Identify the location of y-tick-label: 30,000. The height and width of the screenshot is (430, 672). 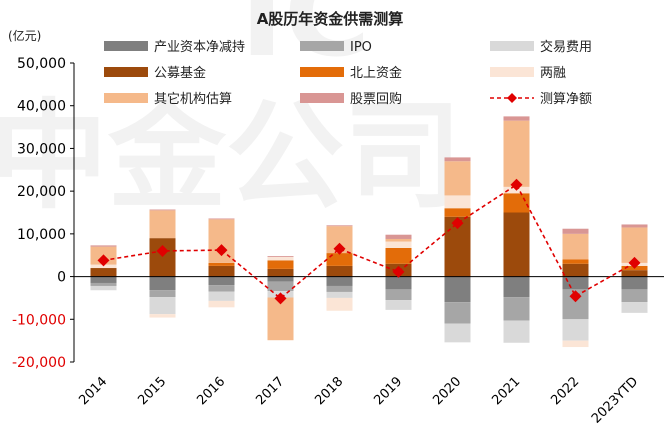
(41, 149).